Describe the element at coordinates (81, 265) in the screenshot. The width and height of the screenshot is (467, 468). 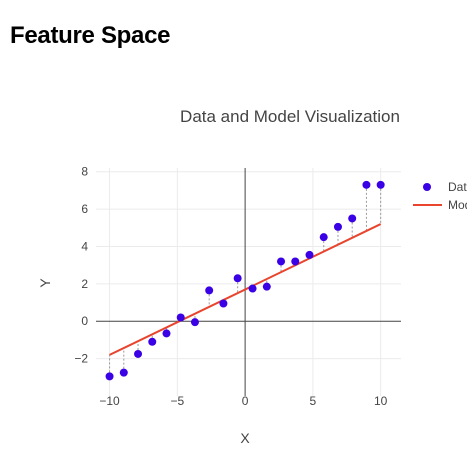
I see `y-tick-labels: −2 0 2 4 6 8` at that location.